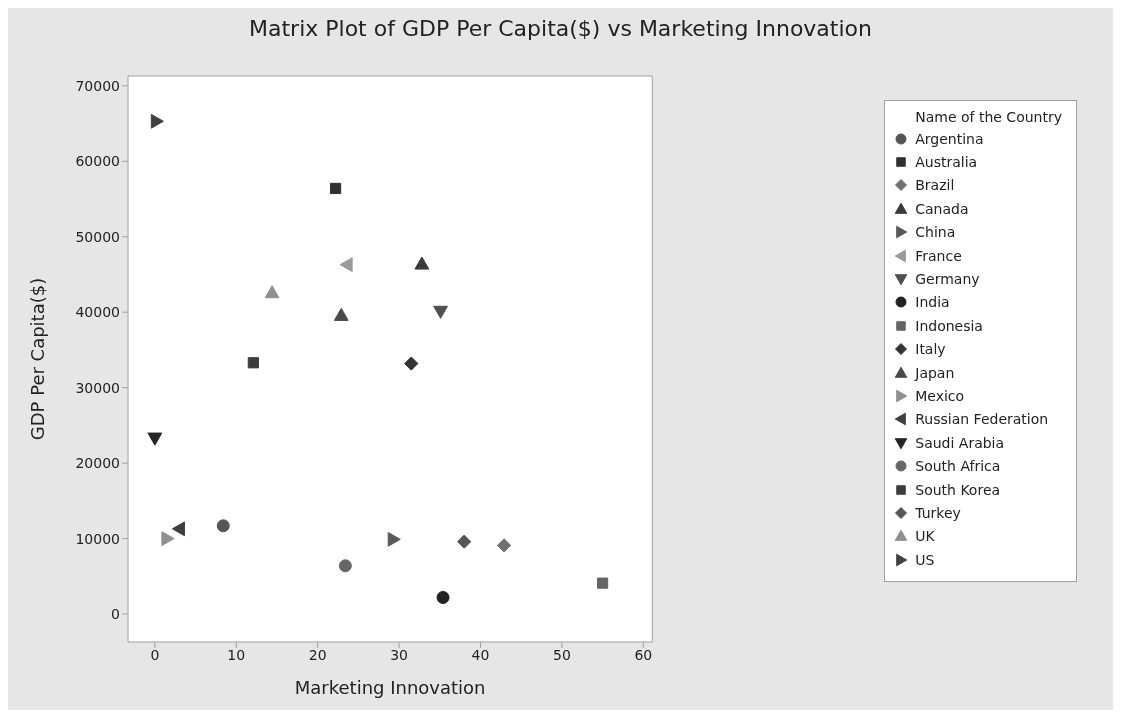 The width and height of the screenshot is (1121, 718). I want to click on legend-label: South Korea, so click(958, 489).